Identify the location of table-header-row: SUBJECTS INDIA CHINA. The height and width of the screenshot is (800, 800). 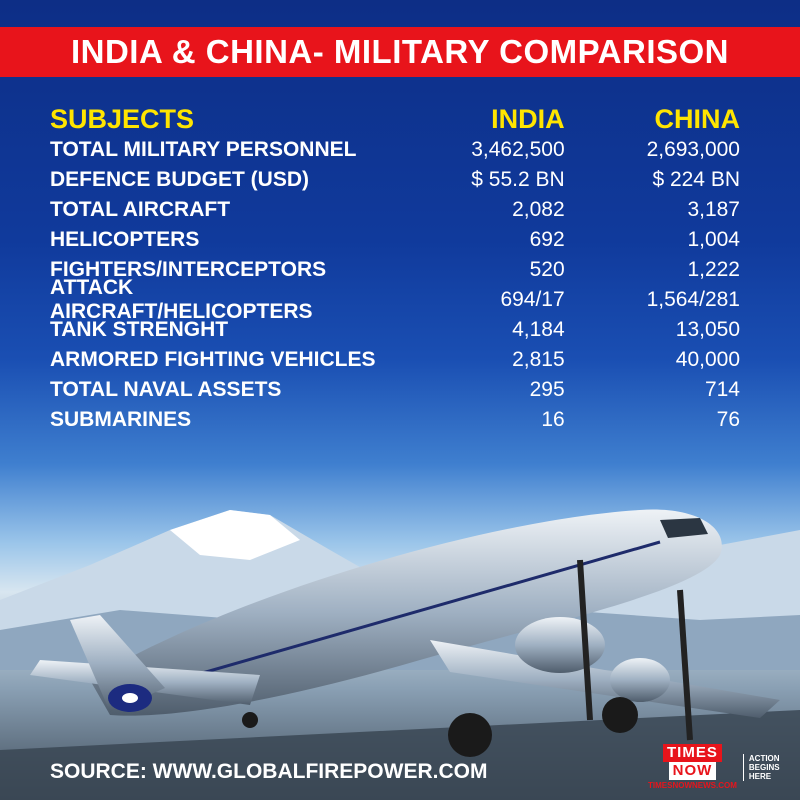
(395, 115).